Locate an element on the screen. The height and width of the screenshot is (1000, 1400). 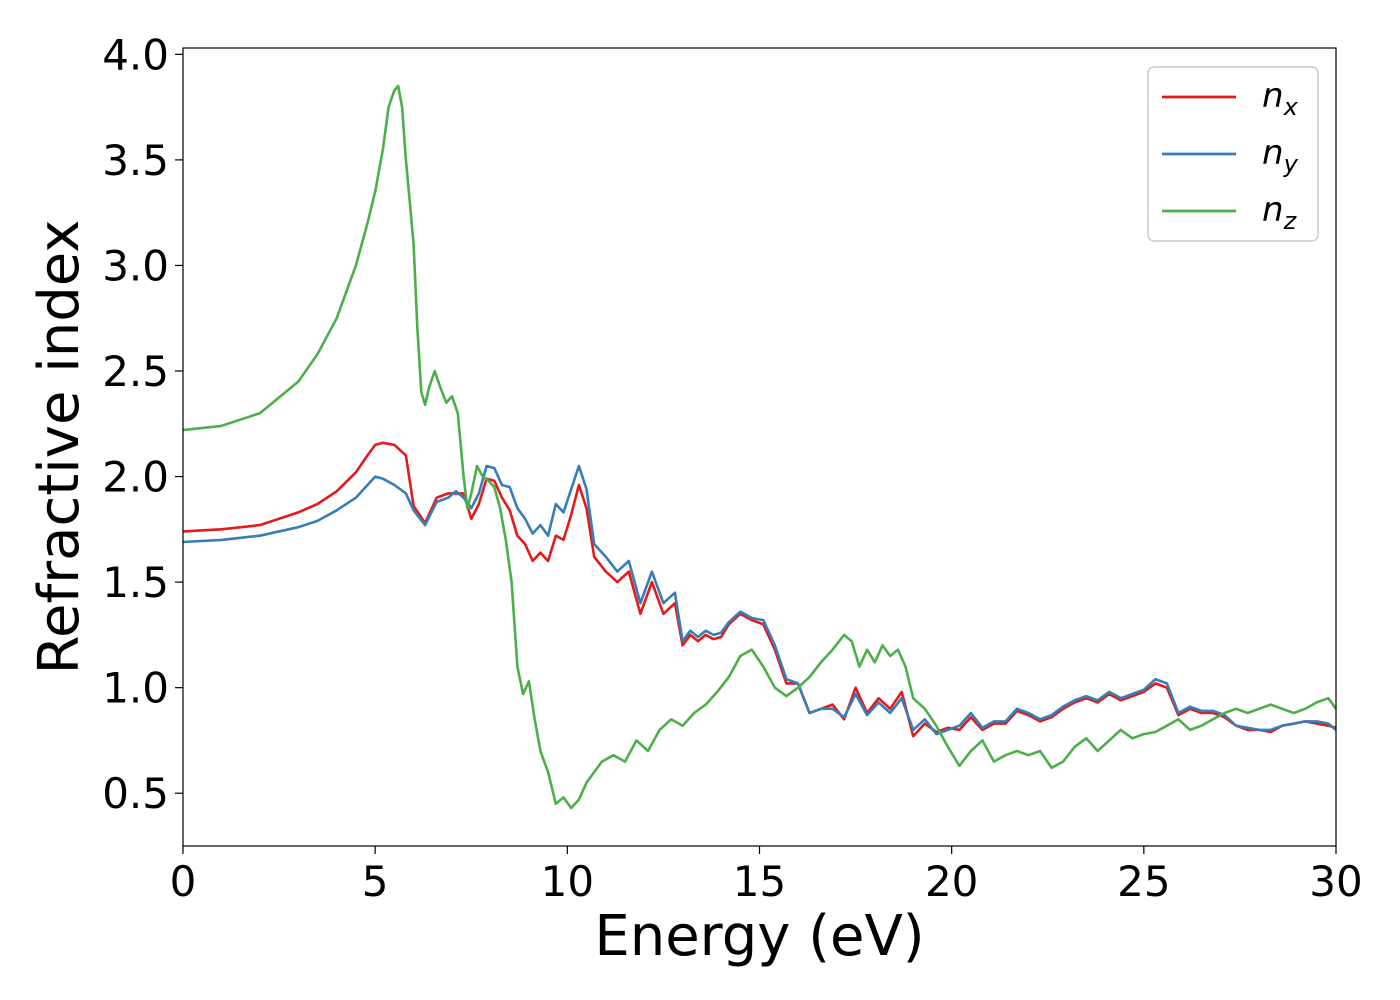
y-axis-title: Refractive index is located at coordinates (59, 447).